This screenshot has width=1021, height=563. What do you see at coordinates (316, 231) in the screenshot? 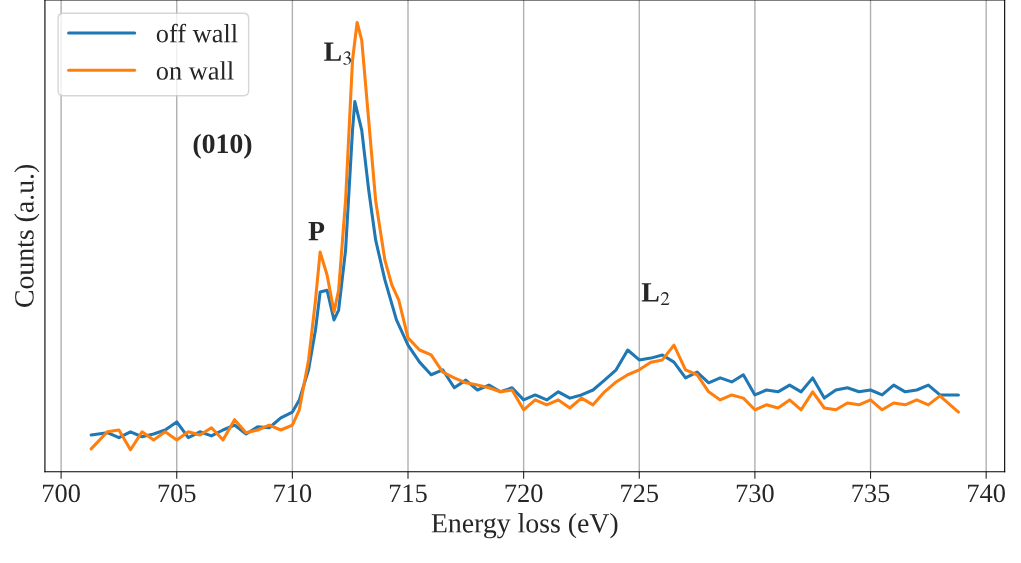
I see `annotation: P` at bounding box center [316, 231].